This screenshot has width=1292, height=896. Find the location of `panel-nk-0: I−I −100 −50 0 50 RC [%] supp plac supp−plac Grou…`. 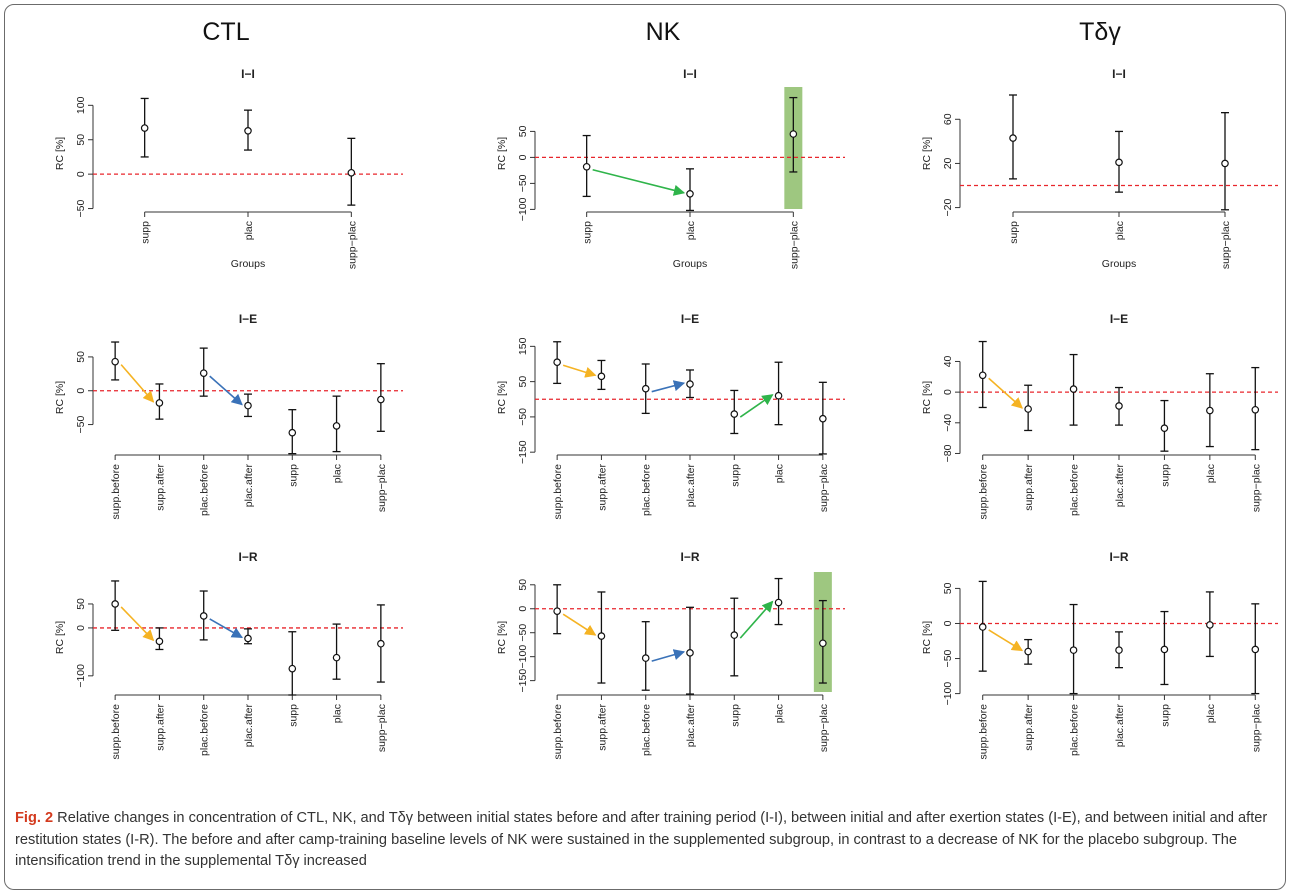

panel-nk-0: I−I −100 −50 0 50 RC [%] supp plac supp−plac Grou… is located at coordinates (670, 168).